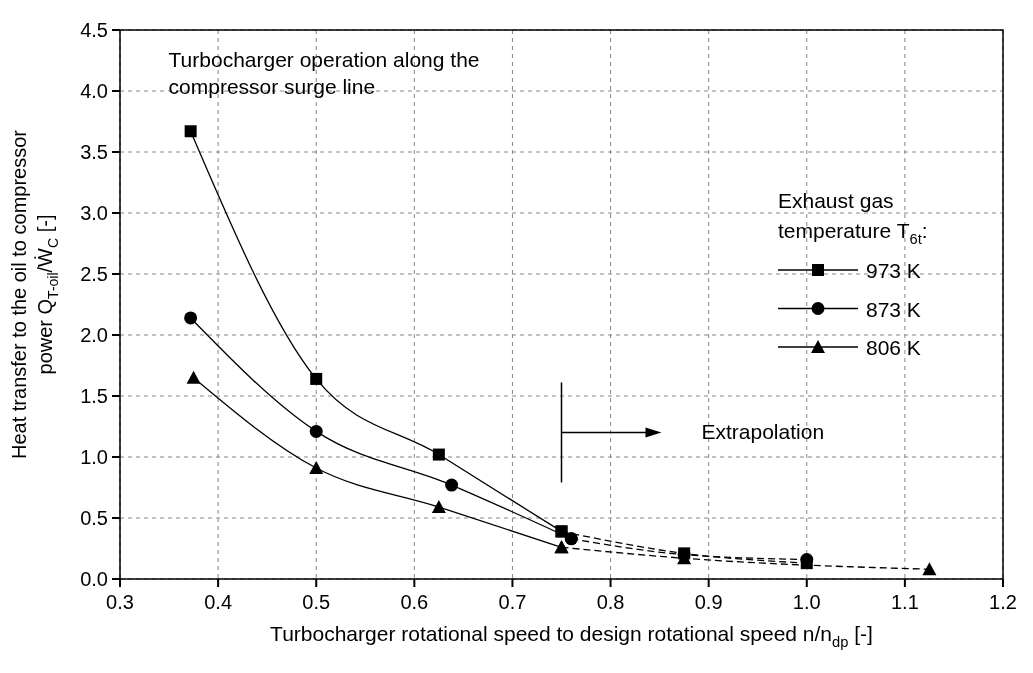 This screenshot has height=673, width=1033. What do you see at coordinates (316, 602) in the screenshot?
I see `x-tick-label: 0.5` at bounding box center [316, 602].